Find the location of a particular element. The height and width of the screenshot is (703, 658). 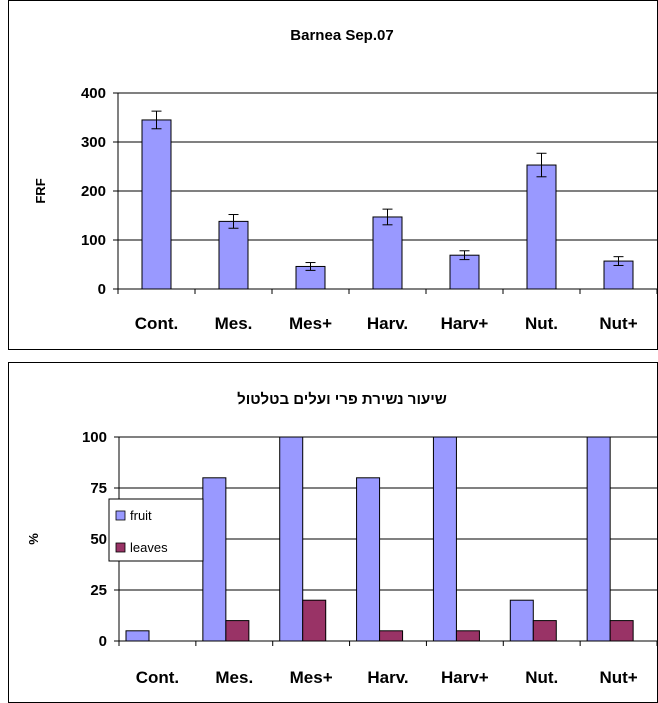

y-tick-label: 75 is located at coordinates (98, 488).